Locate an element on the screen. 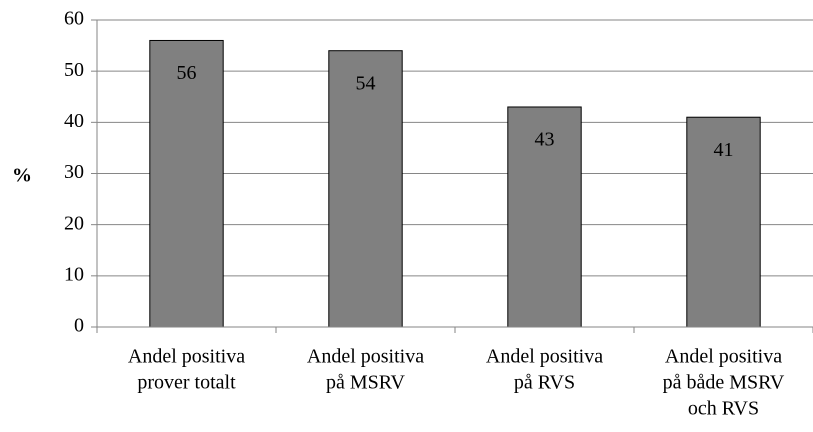 This screenshot has width=813, height=432. data-label: 43 is located at coordinates (545, 140).